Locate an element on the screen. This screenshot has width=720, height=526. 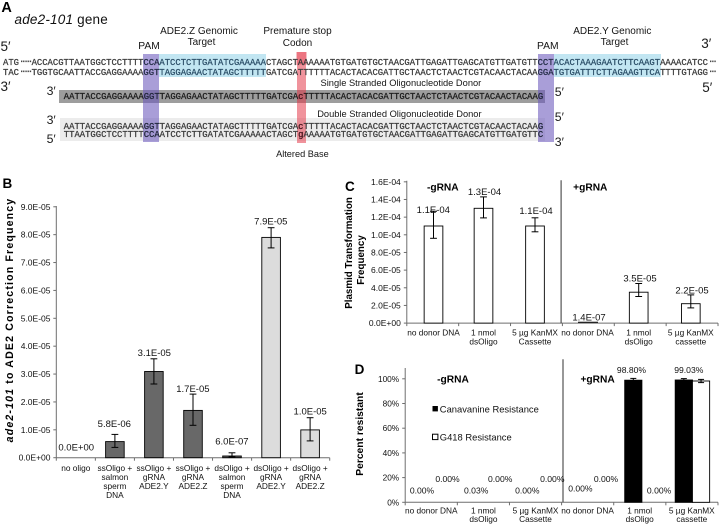
svg-text: 20% is located at coordinates (391, 478).